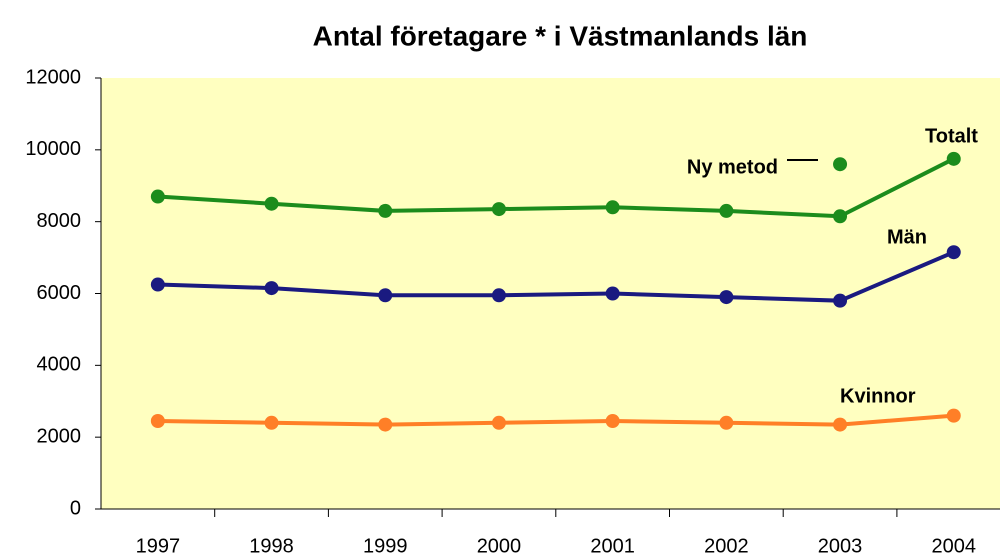 This screenshot has width=1000, height=558. What do you see at coordinates (840, 546) in the screenshot?
I see `x-tick-label: 2003` at bounding box center [840, 546].